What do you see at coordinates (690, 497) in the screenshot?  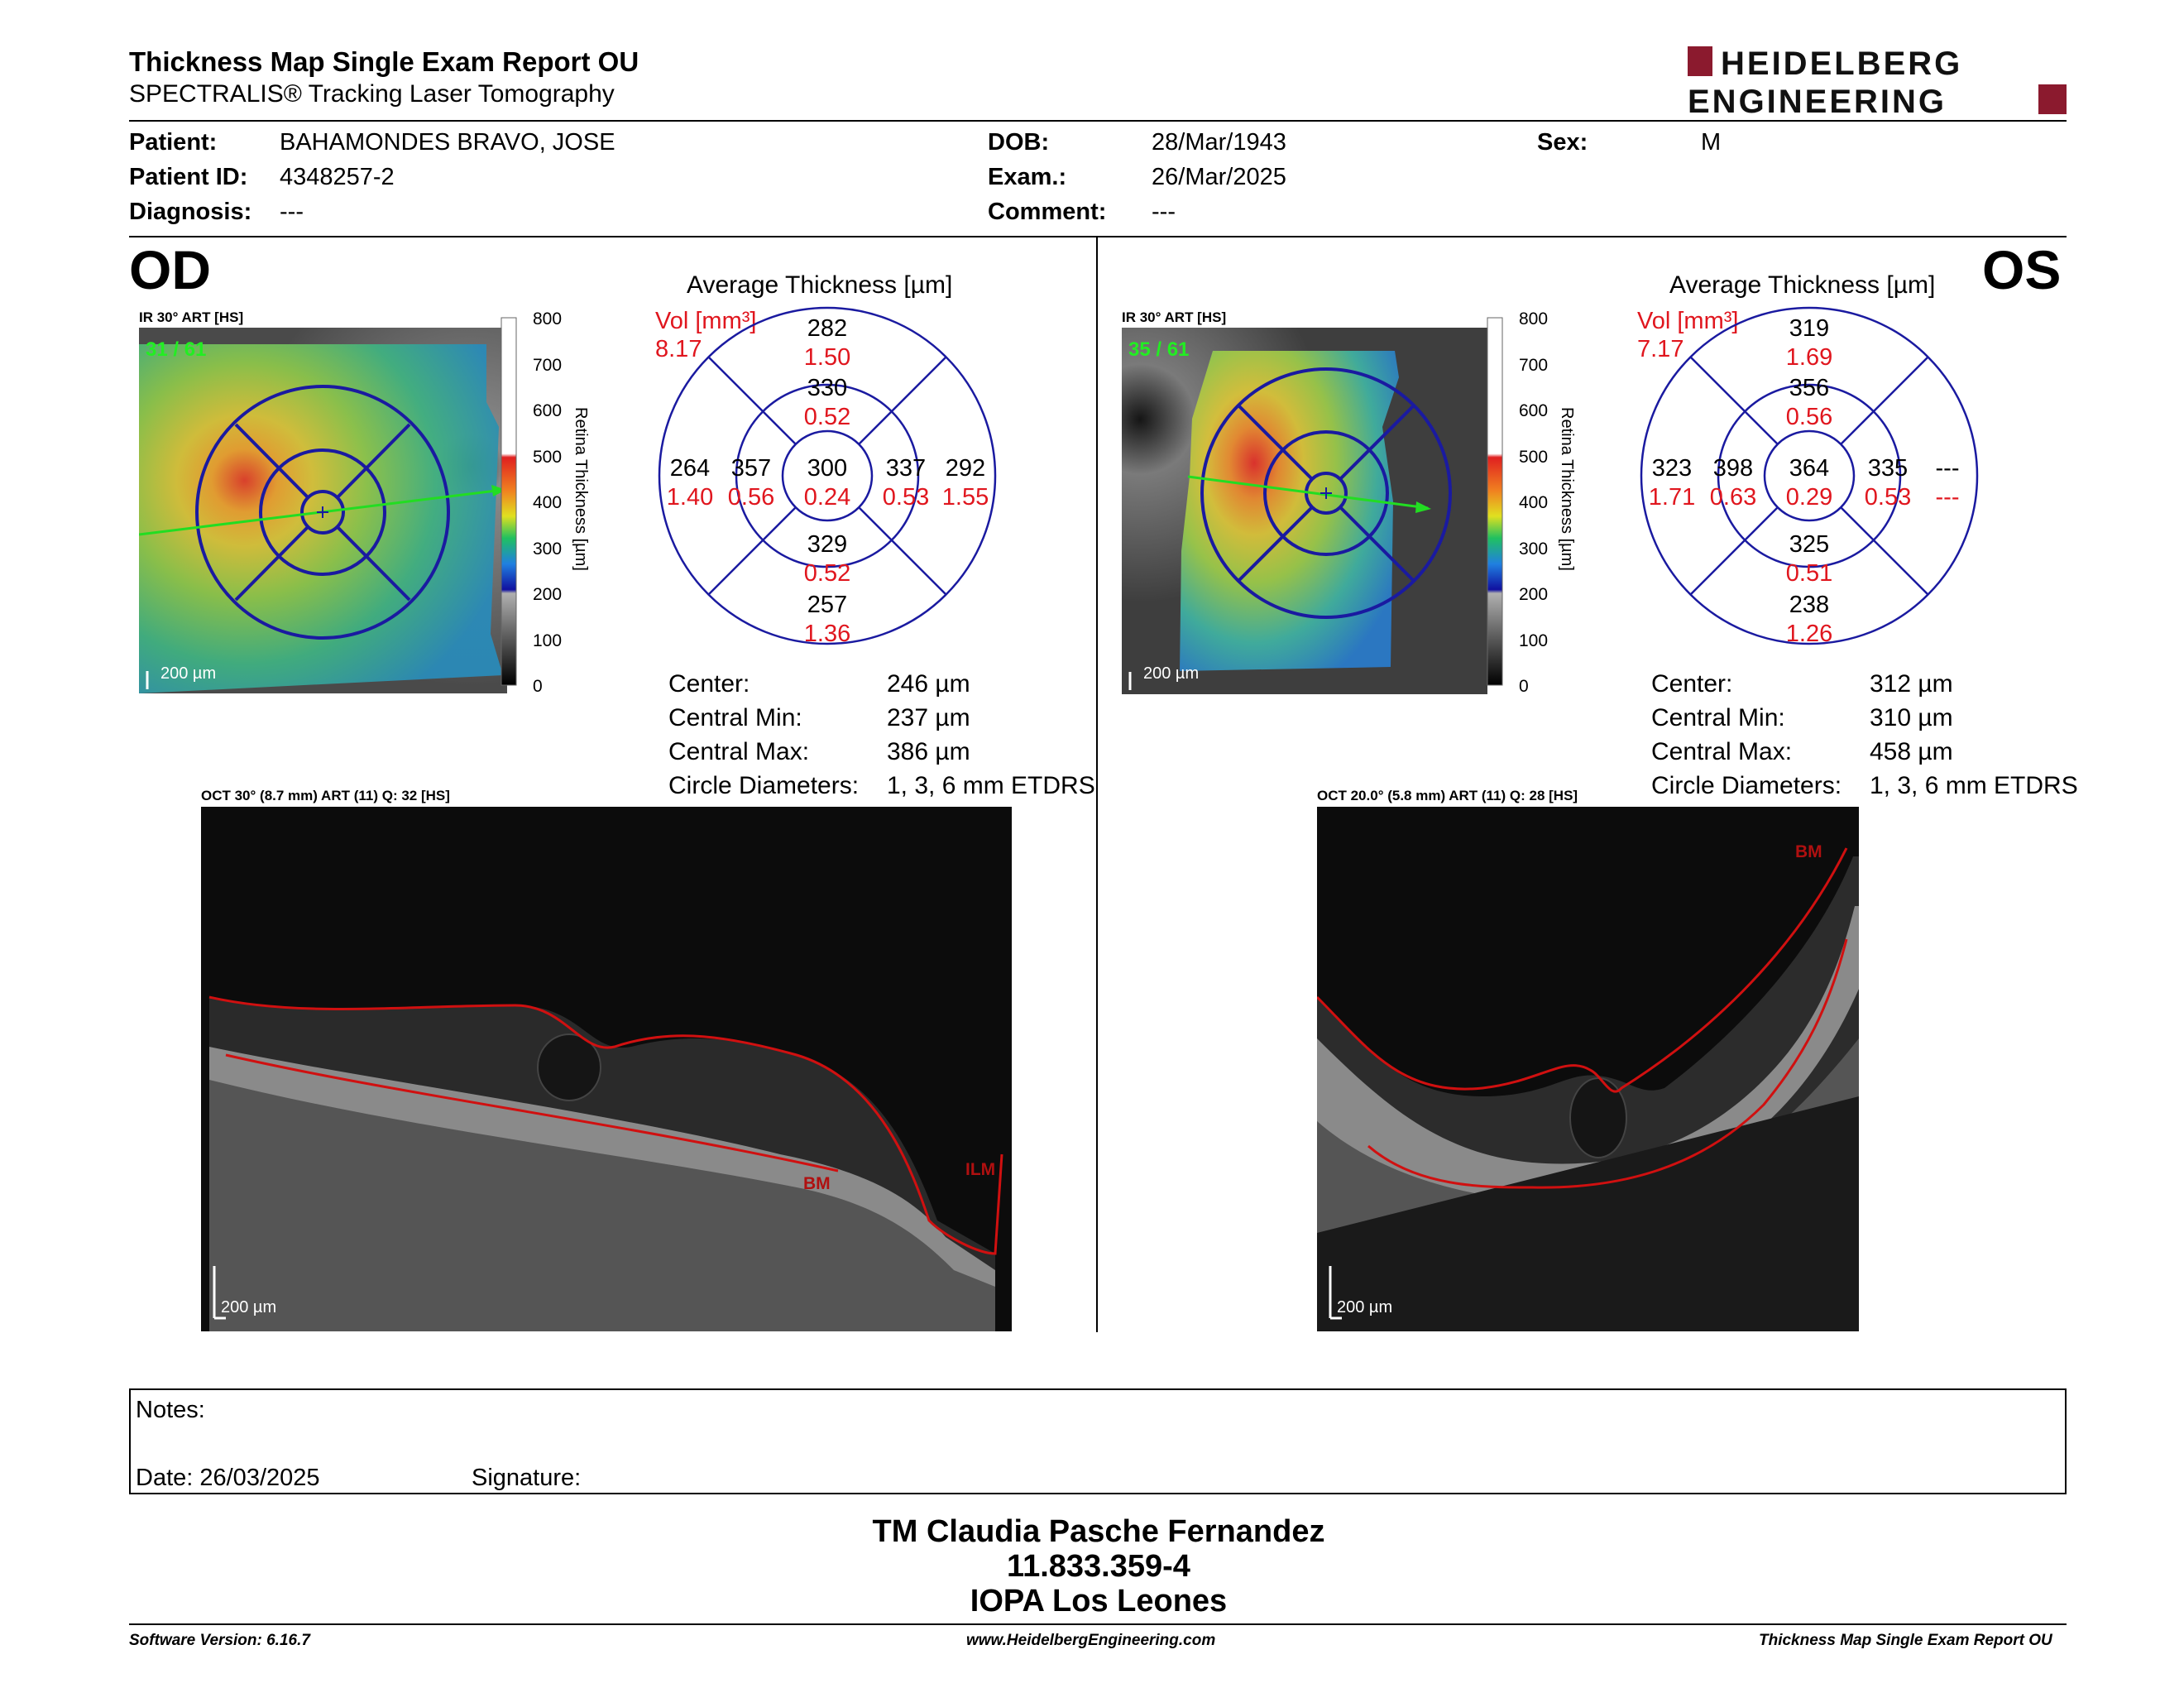 I see `svg-text: 1.40` at bounding box center [690, 497].